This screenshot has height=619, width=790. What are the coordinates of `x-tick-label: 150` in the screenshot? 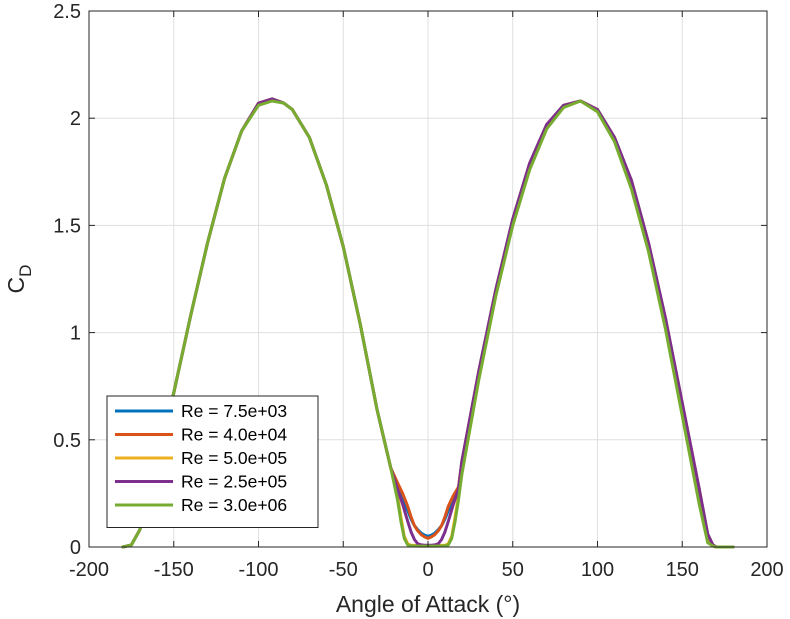 It's located at (682, 570).